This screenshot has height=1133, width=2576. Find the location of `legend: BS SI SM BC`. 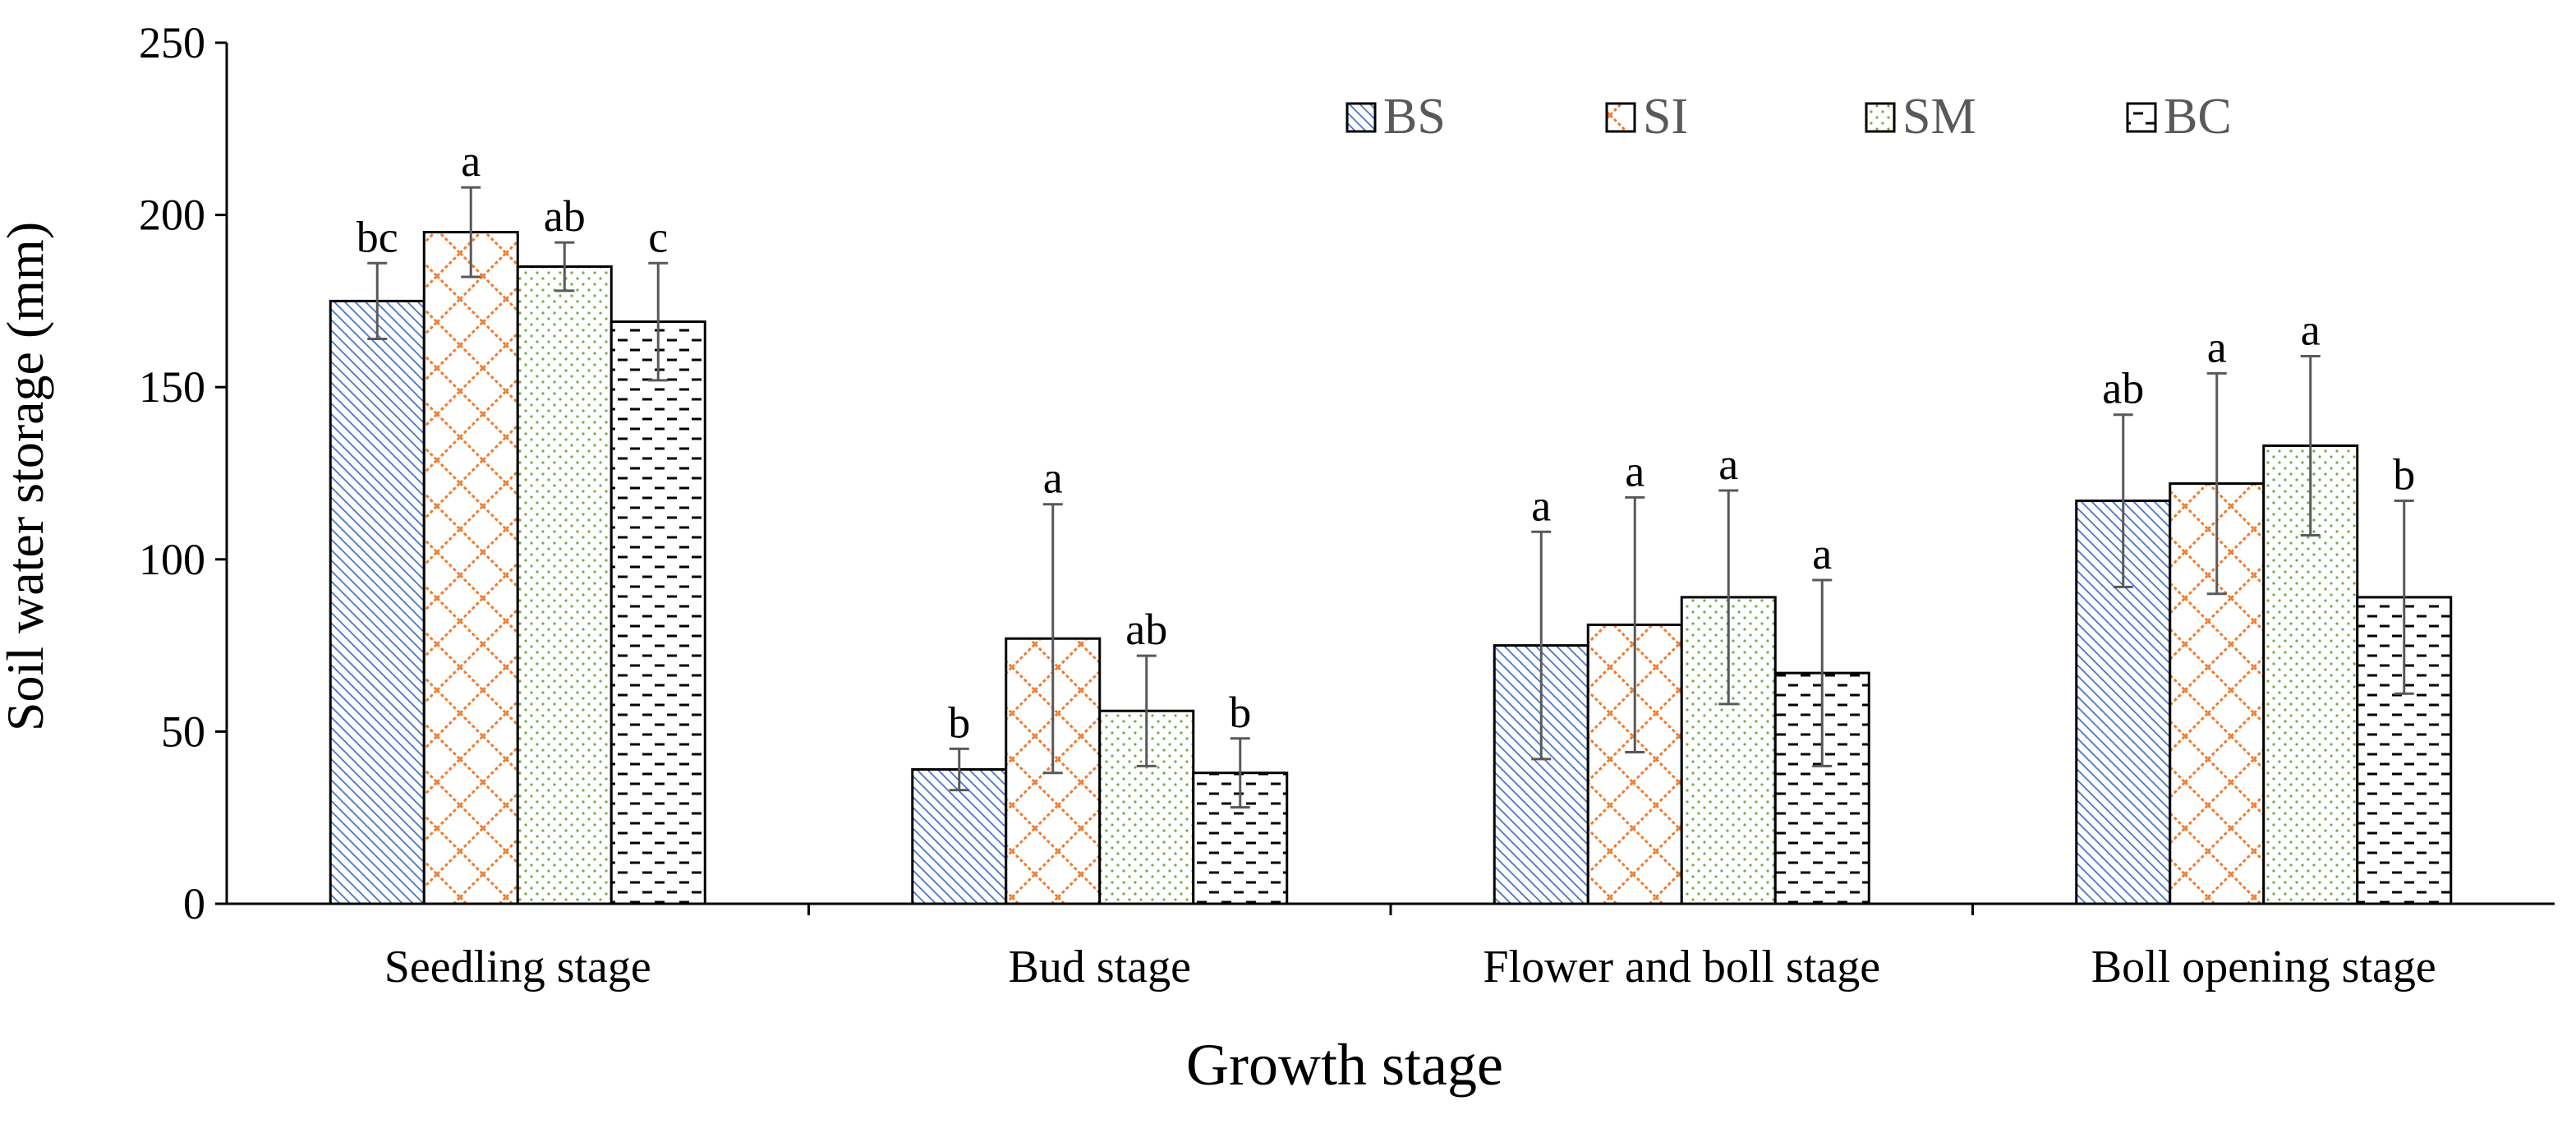

legend: BS SI SM BC is located at coordinates (1789, 117).